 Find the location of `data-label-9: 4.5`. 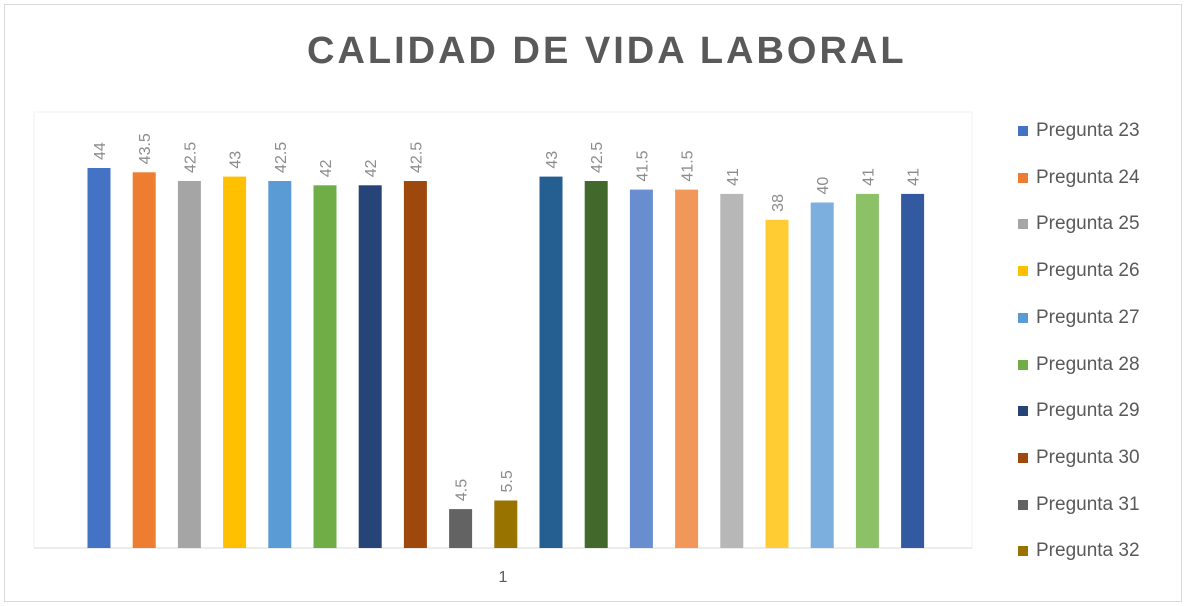

data-label-9: 4.5 is located at coordinates (462, 490).